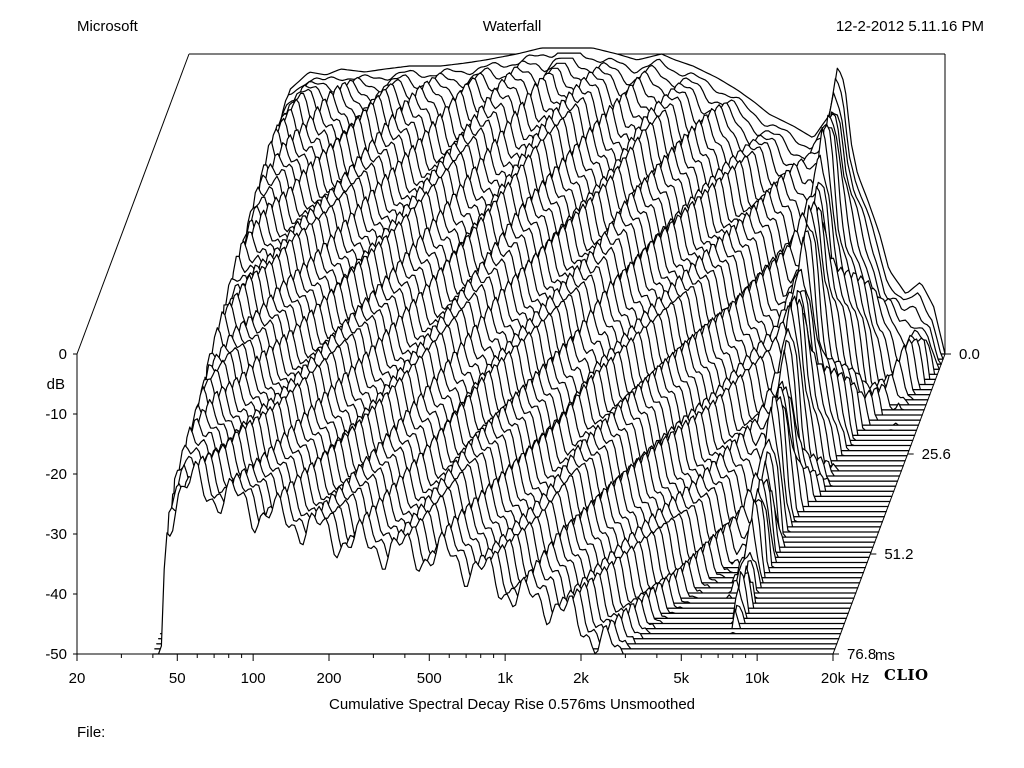  I want to click on y-tick-label: -40, so click(56, 594).